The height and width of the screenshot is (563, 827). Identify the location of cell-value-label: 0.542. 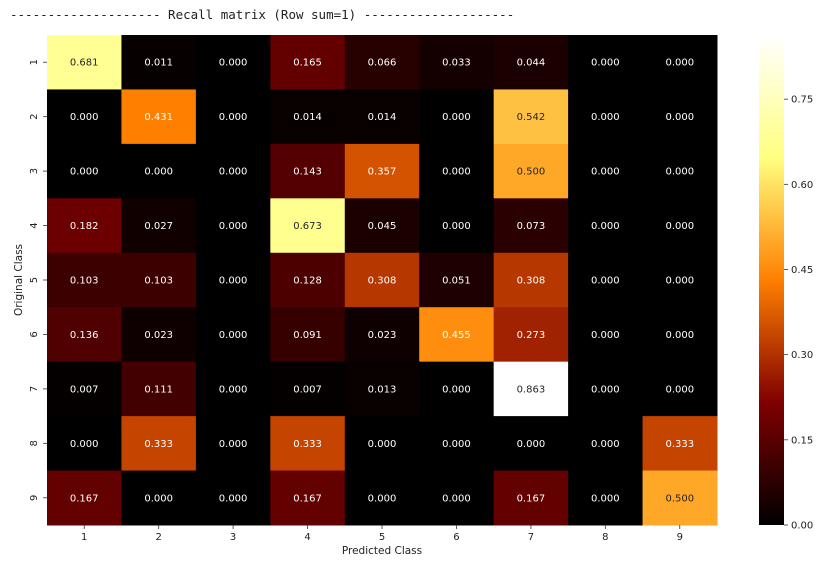
(531, 117).